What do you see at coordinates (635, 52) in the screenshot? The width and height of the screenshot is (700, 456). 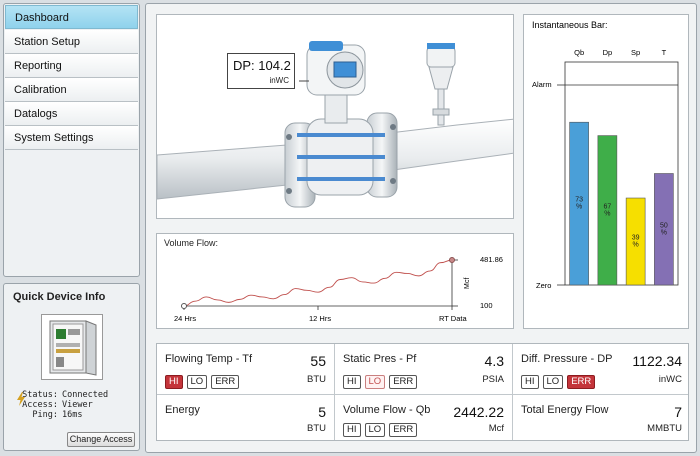 I see `bar-category-sp: Sp` at bounding box center [635, 52].